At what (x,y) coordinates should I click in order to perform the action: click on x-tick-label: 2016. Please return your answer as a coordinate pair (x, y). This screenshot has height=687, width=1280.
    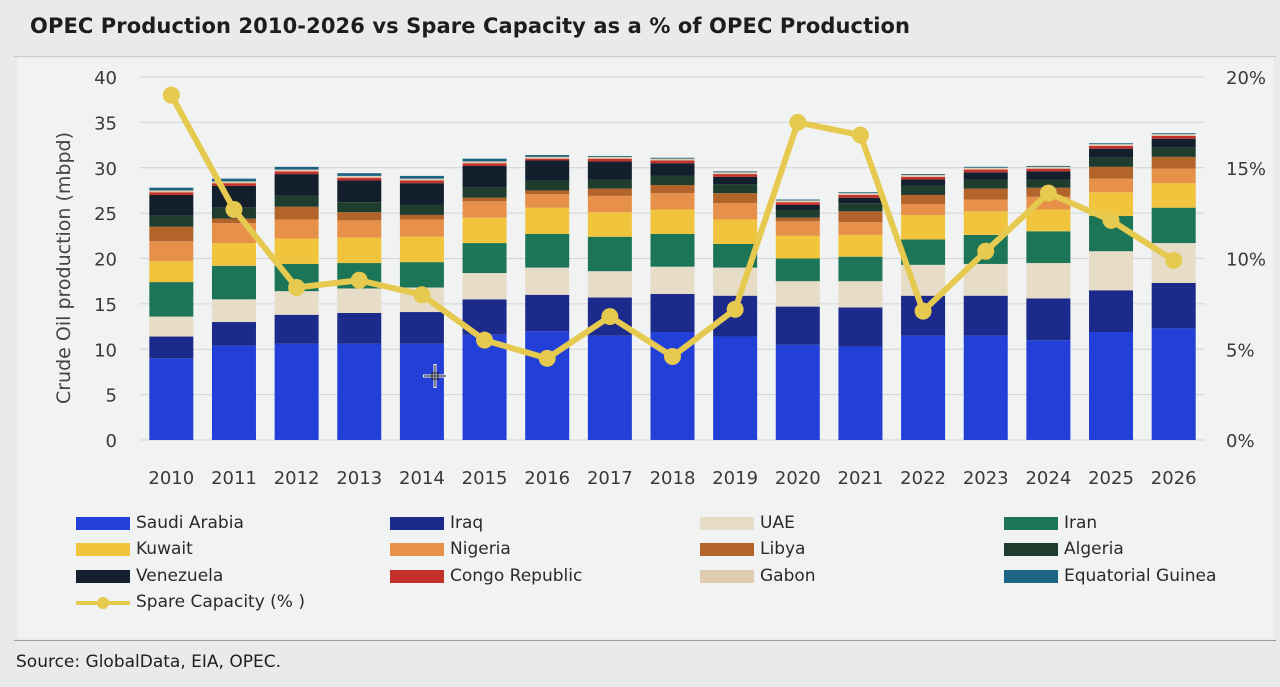
    Looking at the image, I should click on (547, 478).